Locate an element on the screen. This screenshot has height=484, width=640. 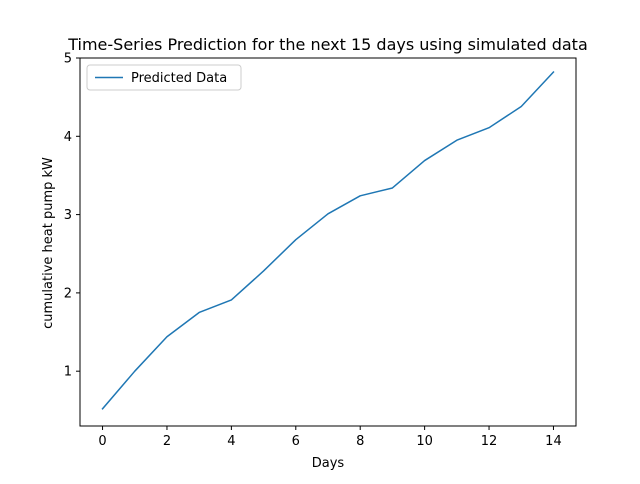
x-tick-label: 4 is located at coordinates (231, 441).